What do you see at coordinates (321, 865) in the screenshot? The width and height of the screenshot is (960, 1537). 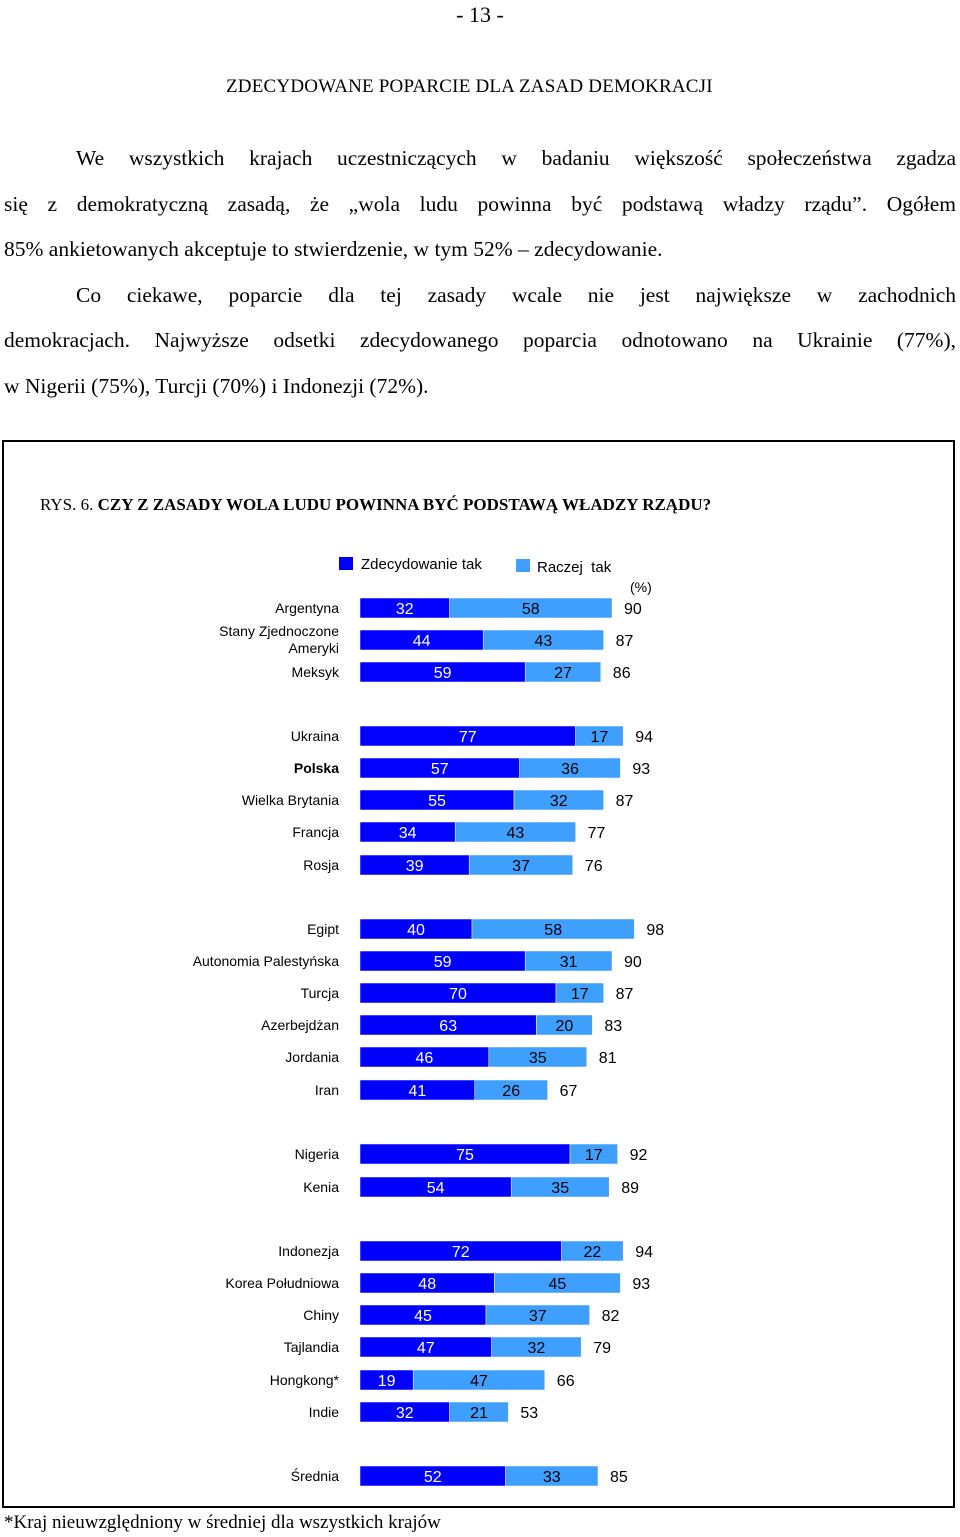 I see `category-label: Rosja` at bounding box center [321, 865].